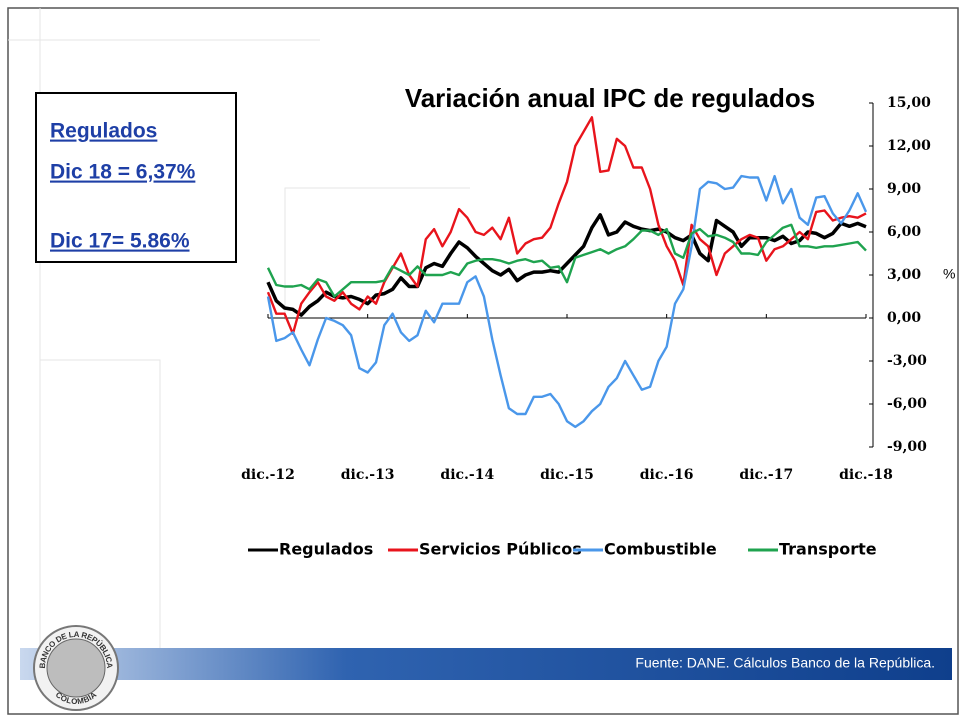  I want to click on y-tick-label: 6,00, so click(904, 232).